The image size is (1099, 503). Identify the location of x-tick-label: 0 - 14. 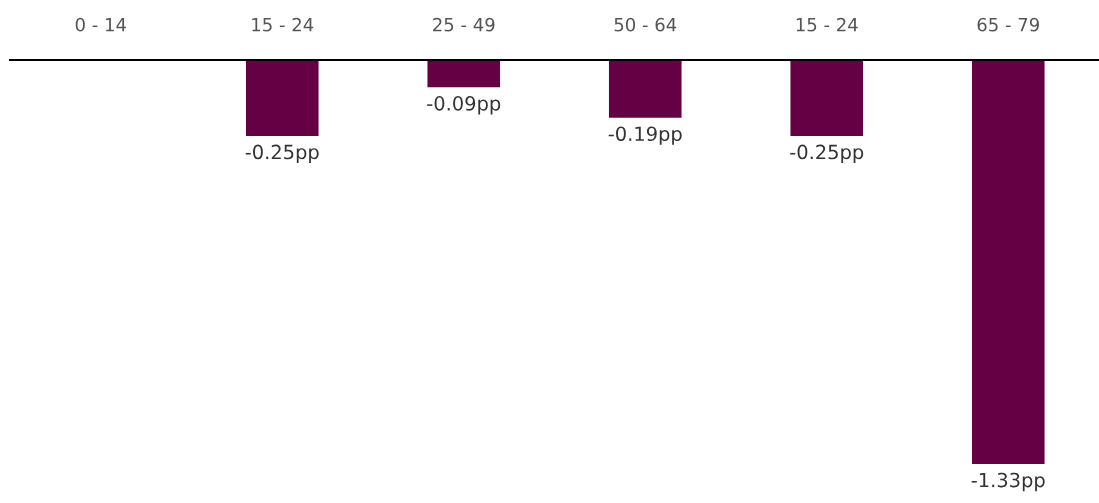
(100, 24).